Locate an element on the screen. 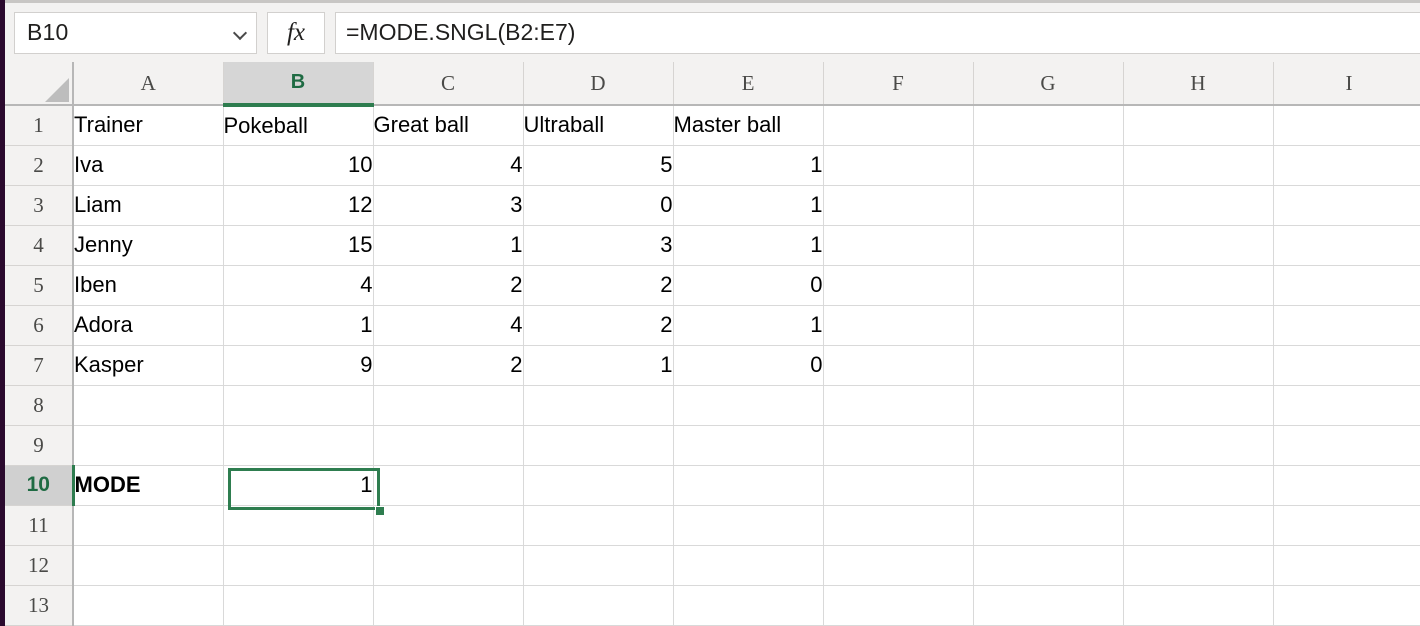 This screenshot has width=1420, height=626. cell-A6: Adora is located at coordinates (148, 325).